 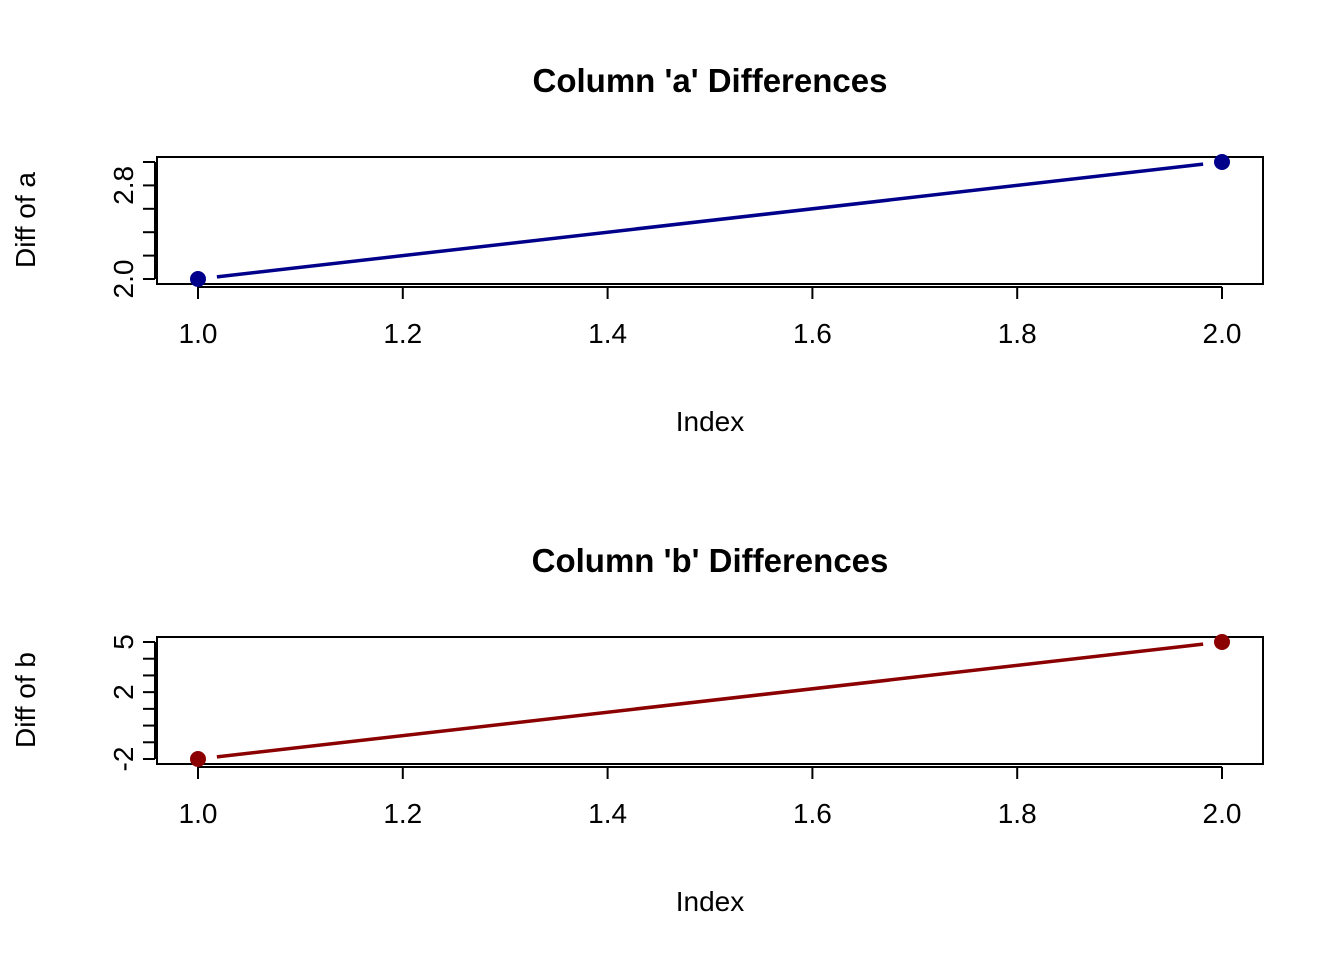 I want to click on y-axis-label: Diff of a, so click(x=25, y=220).